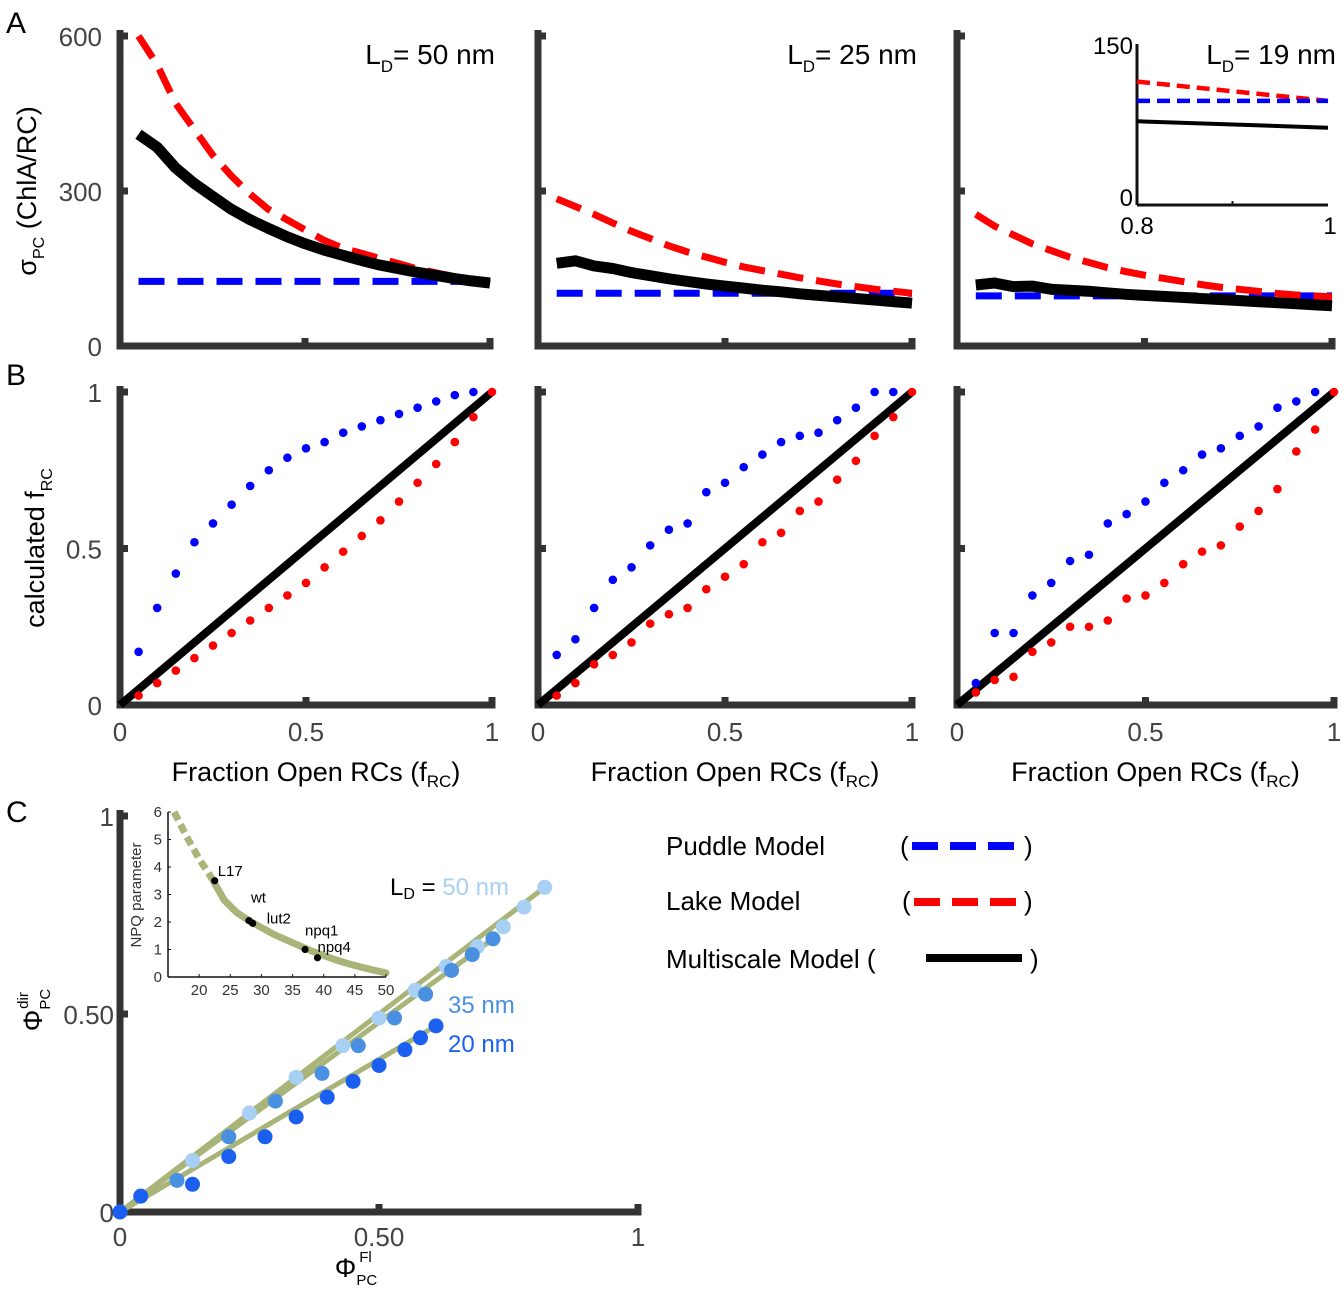  What do you see at coordinates (439, 781) in the screenshot?
I see `xlabel-sub: RC` at bounding box center [439, 781].